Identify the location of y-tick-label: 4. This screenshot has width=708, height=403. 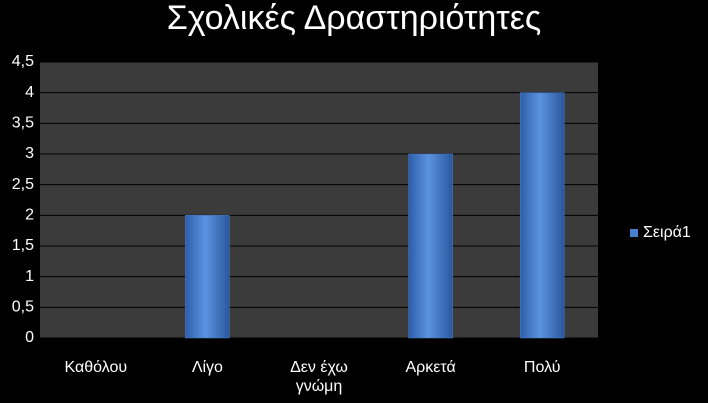
(29, 92).